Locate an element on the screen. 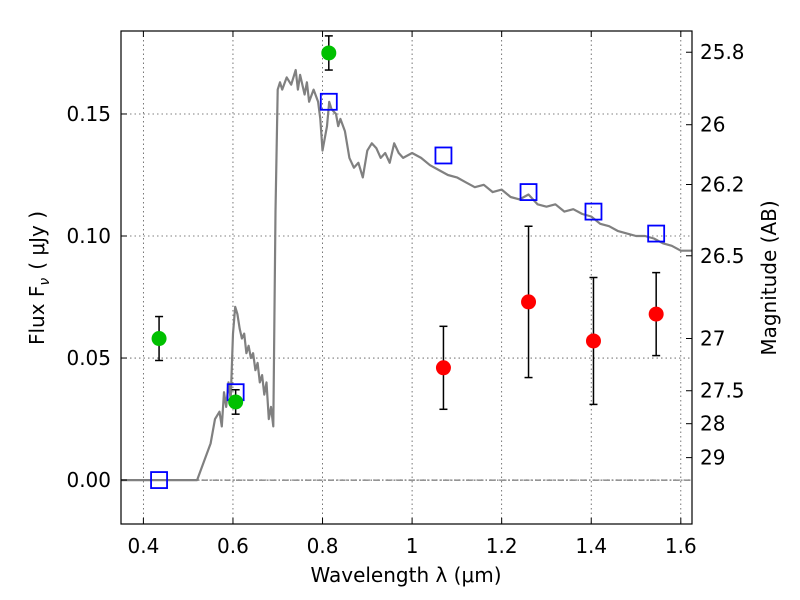  x-tick-label: 1 is located at coordinates (412, 546).